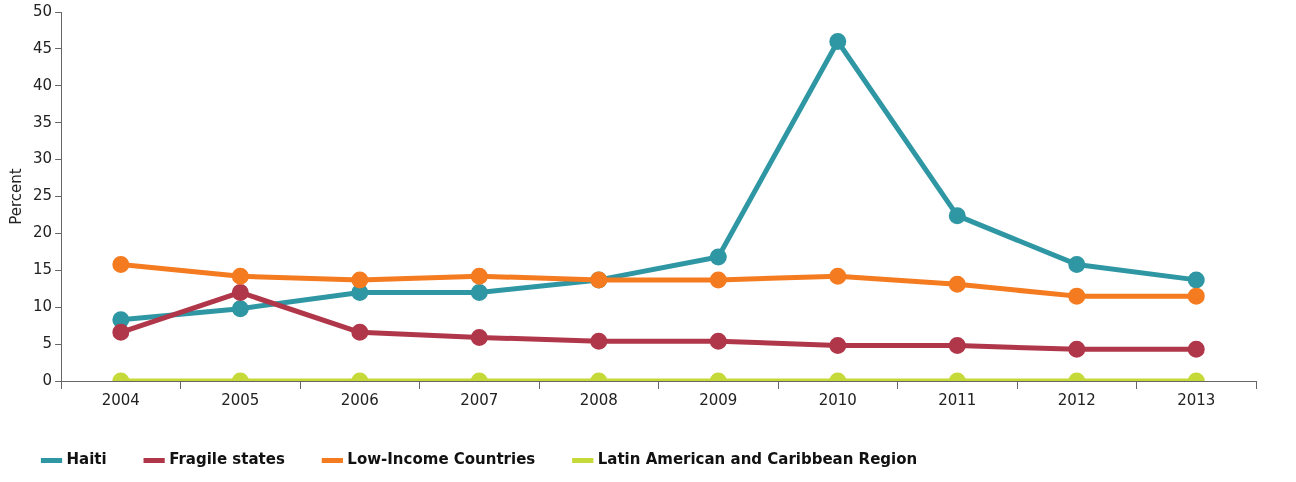  What do you see at coordinates (15, 196) in the screenshot?
I see `y-axis-title: Percent` at bounding box center [15, 196].